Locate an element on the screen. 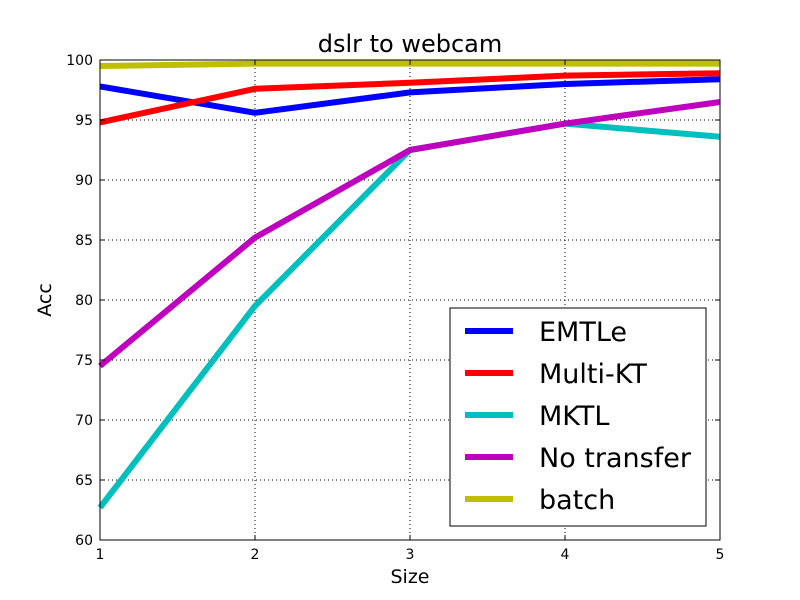 The height and width of the screenshot is (600, 800). legend-entry: Multi-KT is located at coordinates (556, 374).